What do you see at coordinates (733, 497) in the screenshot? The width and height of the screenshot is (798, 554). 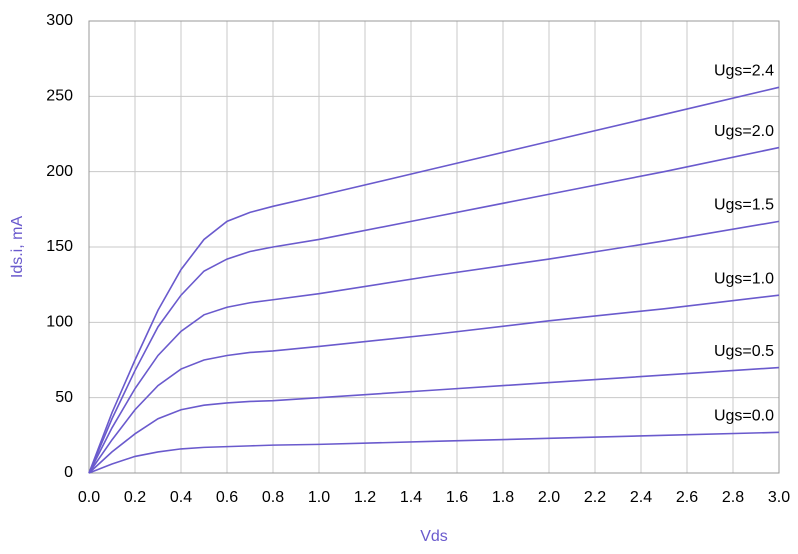 I see `x-tick-label: 2.8` at bounding box center [733, 497].